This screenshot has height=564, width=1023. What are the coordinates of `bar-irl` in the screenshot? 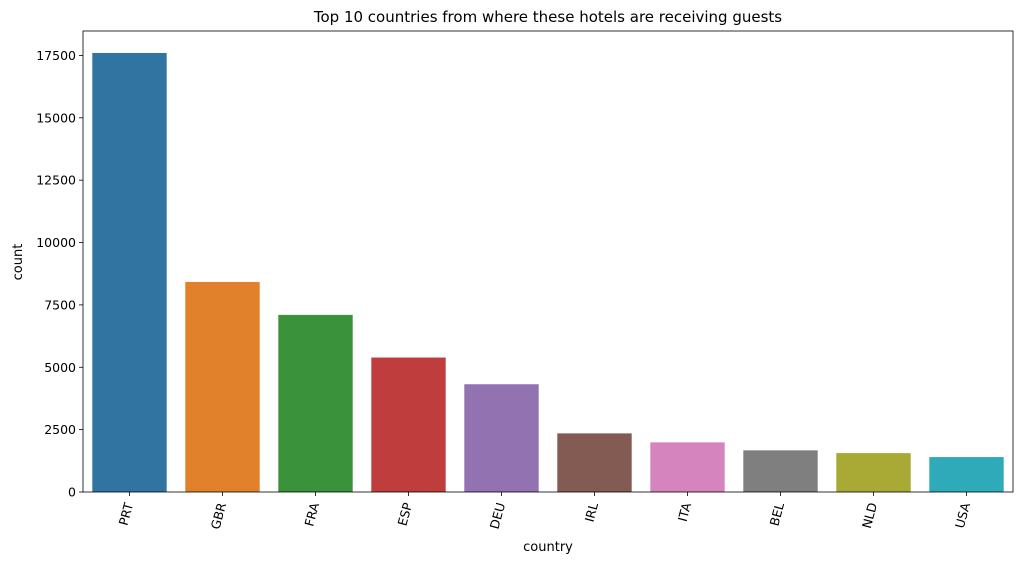 It's located at (594, 462).